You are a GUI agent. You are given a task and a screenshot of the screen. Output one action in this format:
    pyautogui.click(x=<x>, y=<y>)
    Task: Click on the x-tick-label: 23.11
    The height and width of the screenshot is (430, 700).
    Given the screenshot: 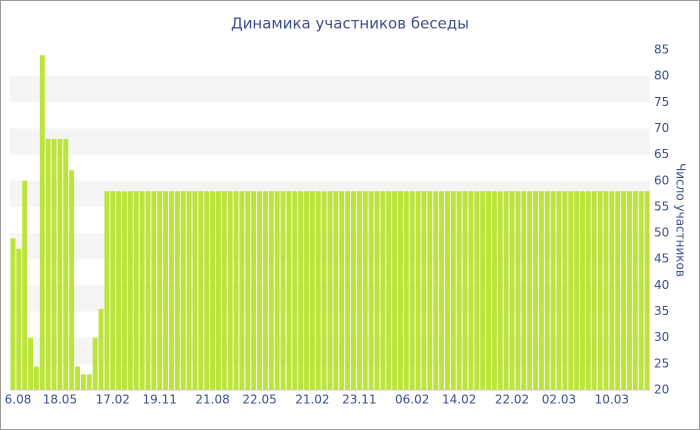 What is the action you would take?
    pyautogui.click(x=359, y=400)
    